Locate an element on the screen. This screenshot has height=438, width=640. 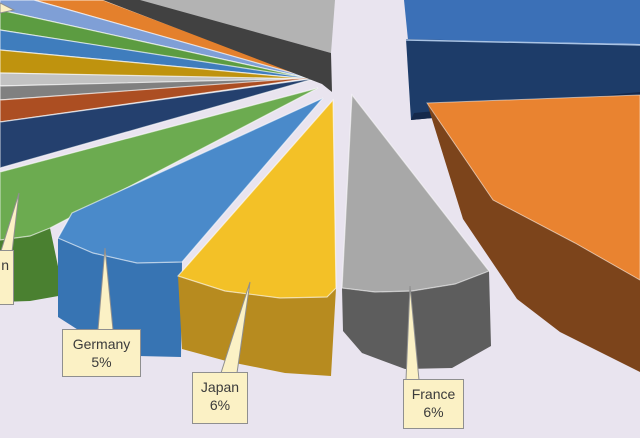
callout-cutoff-fragment: n is located at coordinates (5, 265).